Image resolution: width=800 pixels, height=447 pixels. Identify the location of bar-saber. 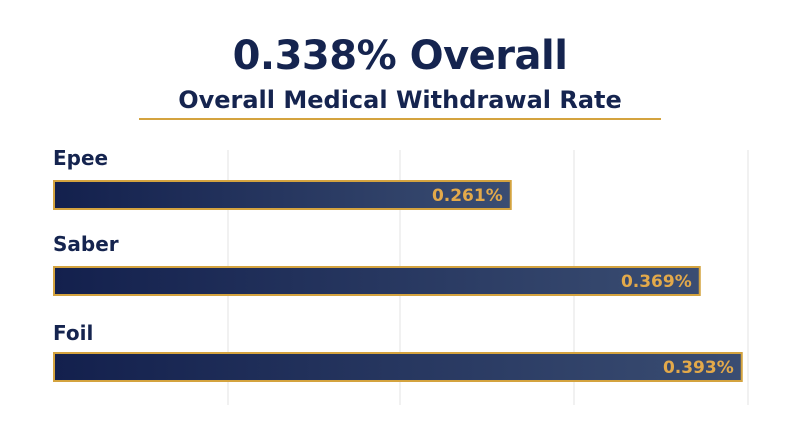
(377, 281).